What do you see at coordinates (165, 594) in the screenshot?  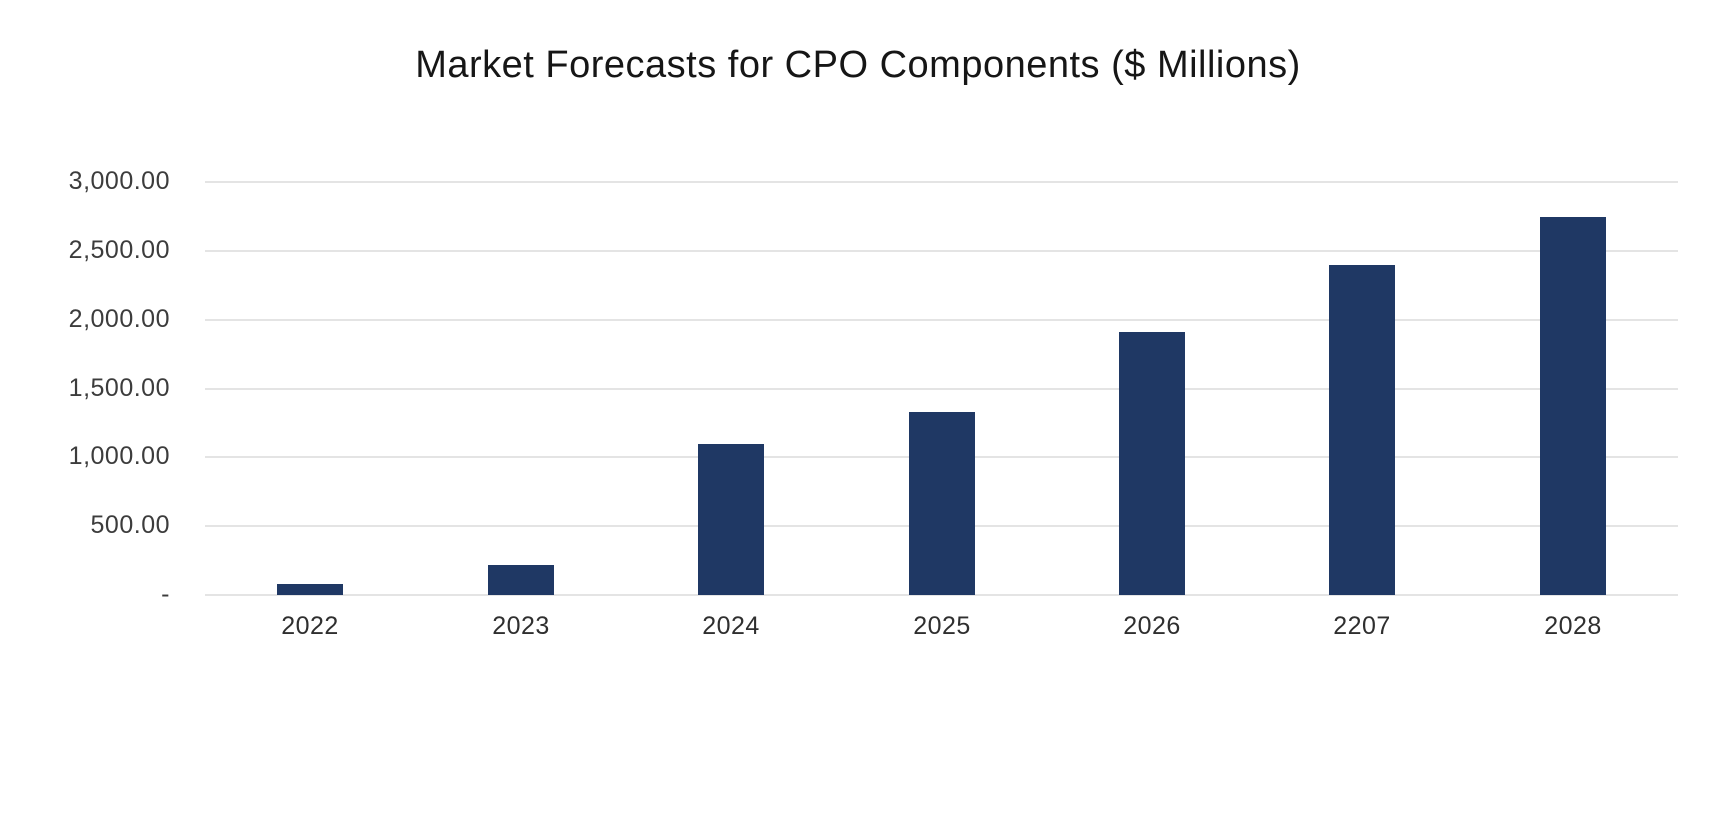 I see `y-axis-tick-label: -` at bounding box center [165, 594].